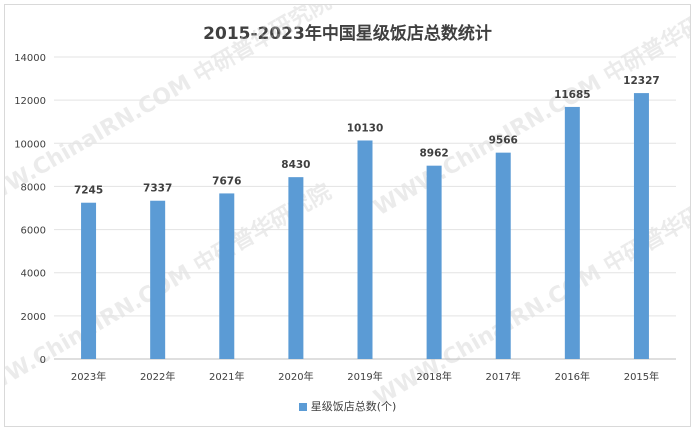 Image resolution: width=693 pixels, height=431 pixels. I want to click on data-label: 7337, so click(157, 189).